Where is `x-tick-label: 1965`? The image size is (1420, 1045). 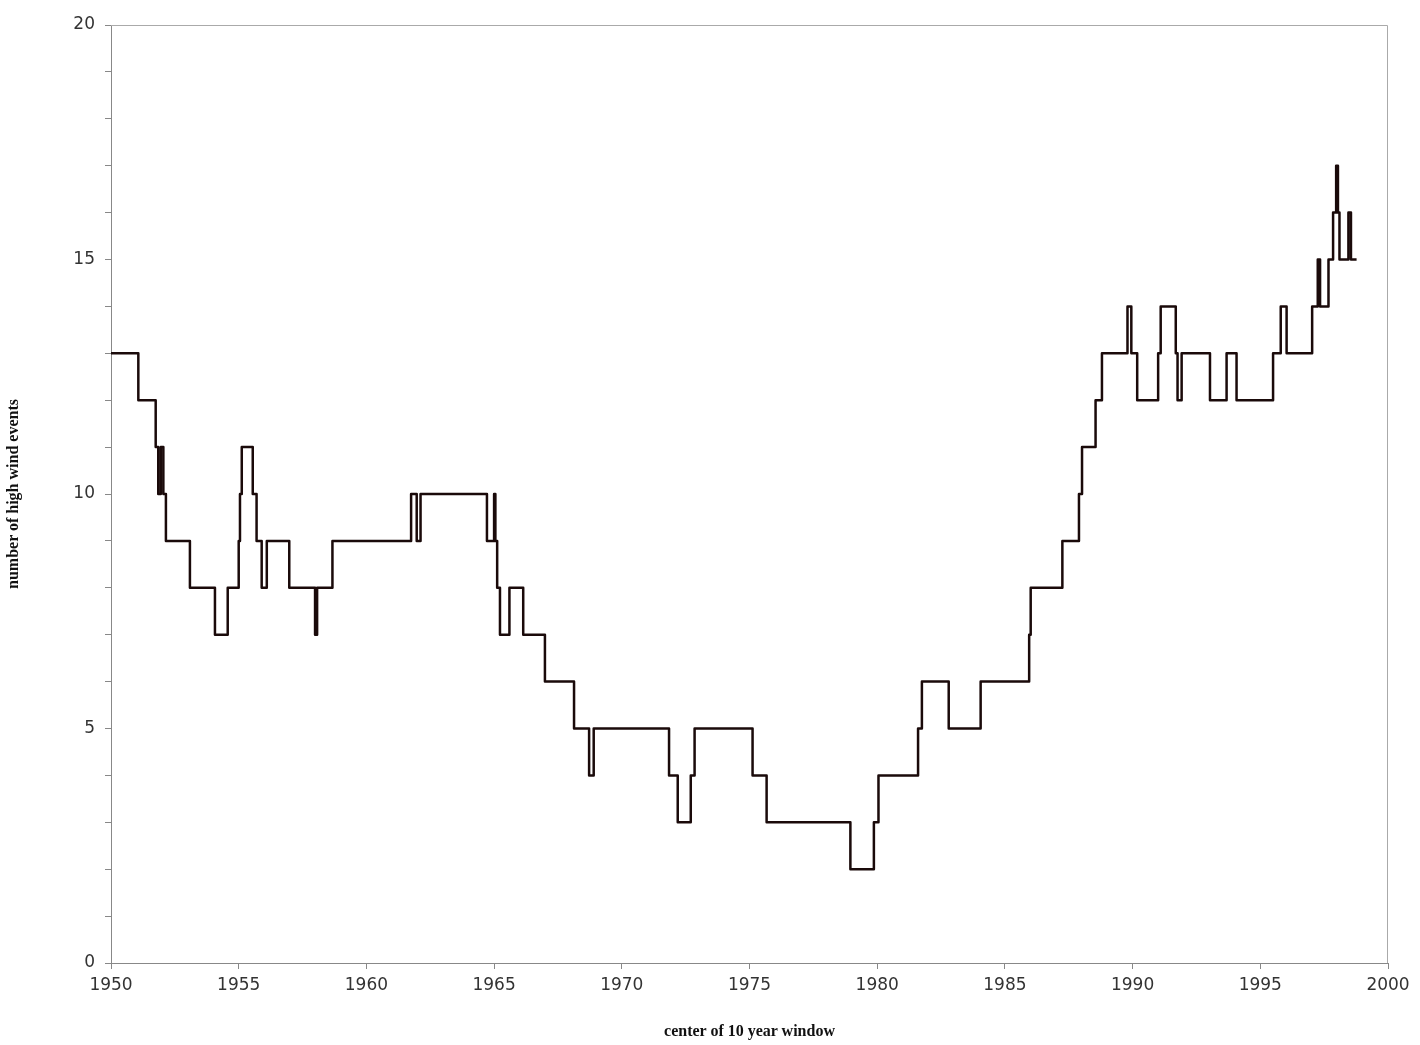
x-tick-label: 1965 is located at coordinates (494, 983).